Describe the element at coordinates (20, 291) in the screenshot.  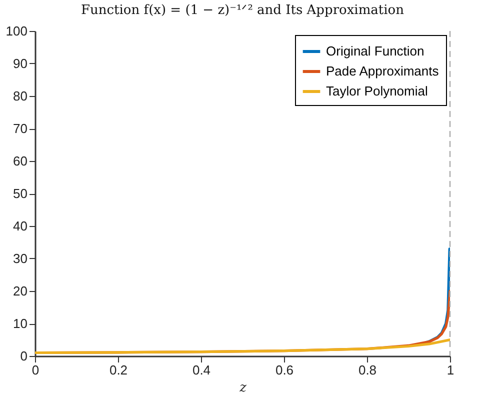
I see `y-tick-label: 20` at that location.